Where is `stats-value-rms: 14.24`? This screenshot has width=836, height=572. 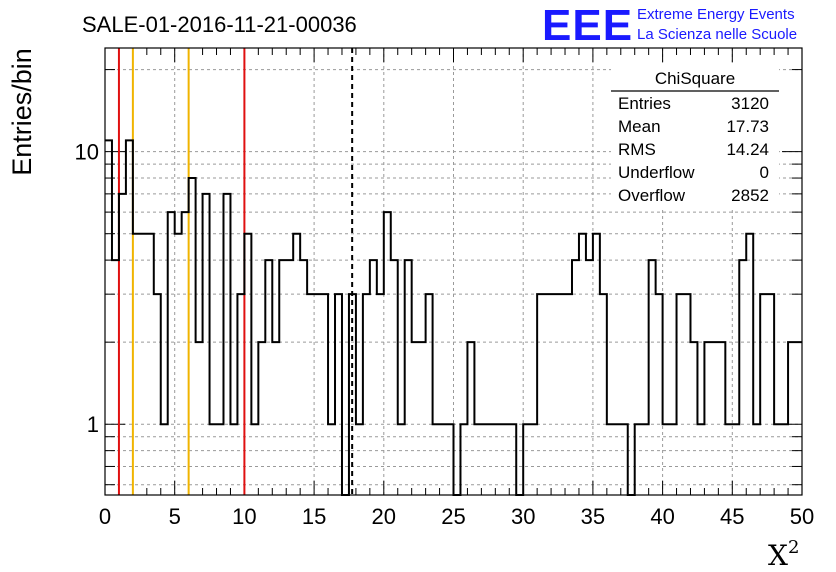
stats-value-rms: 14.24 is located at coordinates (747, 149).